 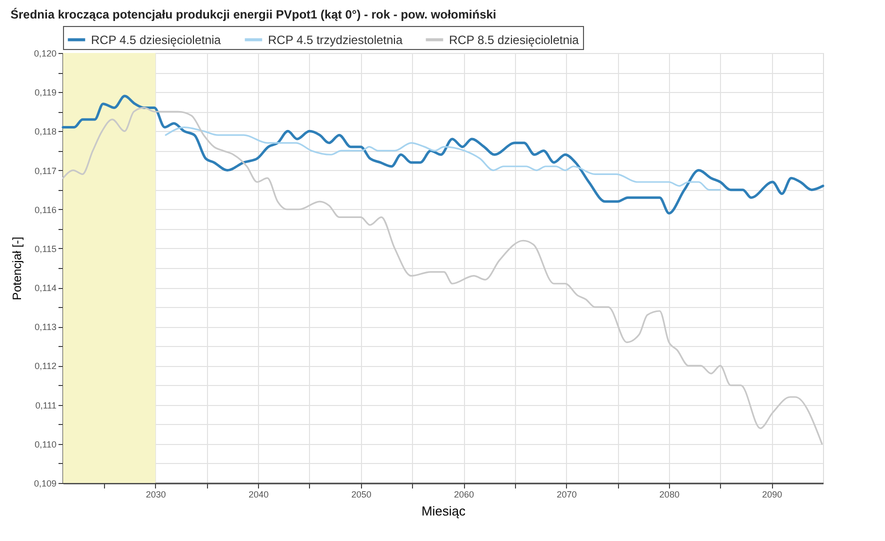 I want to click on y-tick-label: 0,120, so click(x=45, y=53).